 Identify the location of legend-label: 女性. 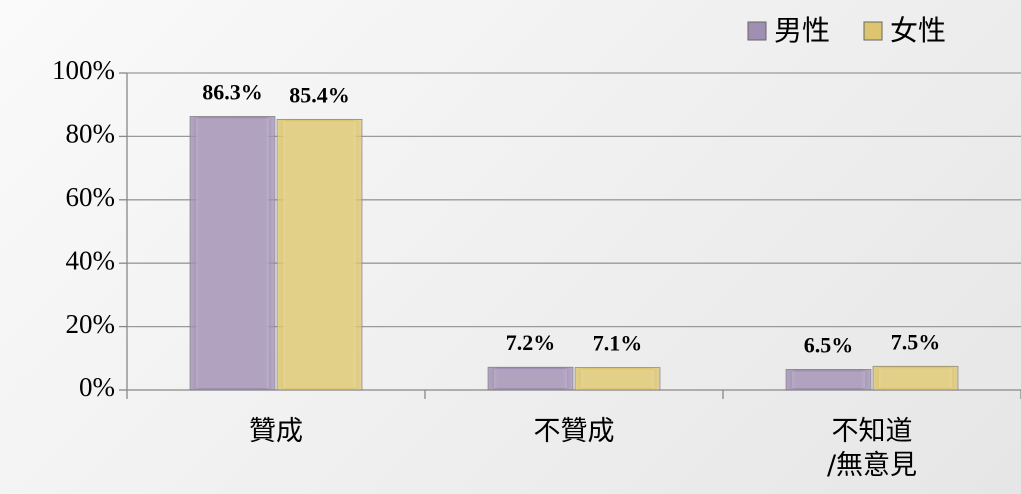
(918, 30).